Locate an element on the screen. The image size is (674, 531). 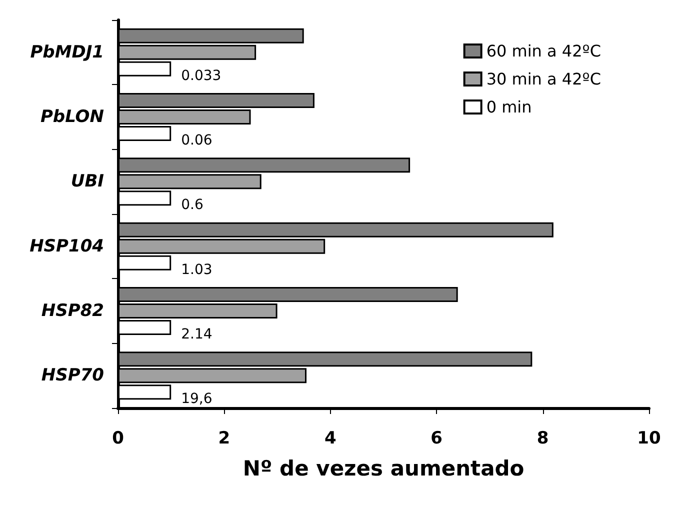
y-tick-label: PbMDJ1 is located at coordinates (67, 52).